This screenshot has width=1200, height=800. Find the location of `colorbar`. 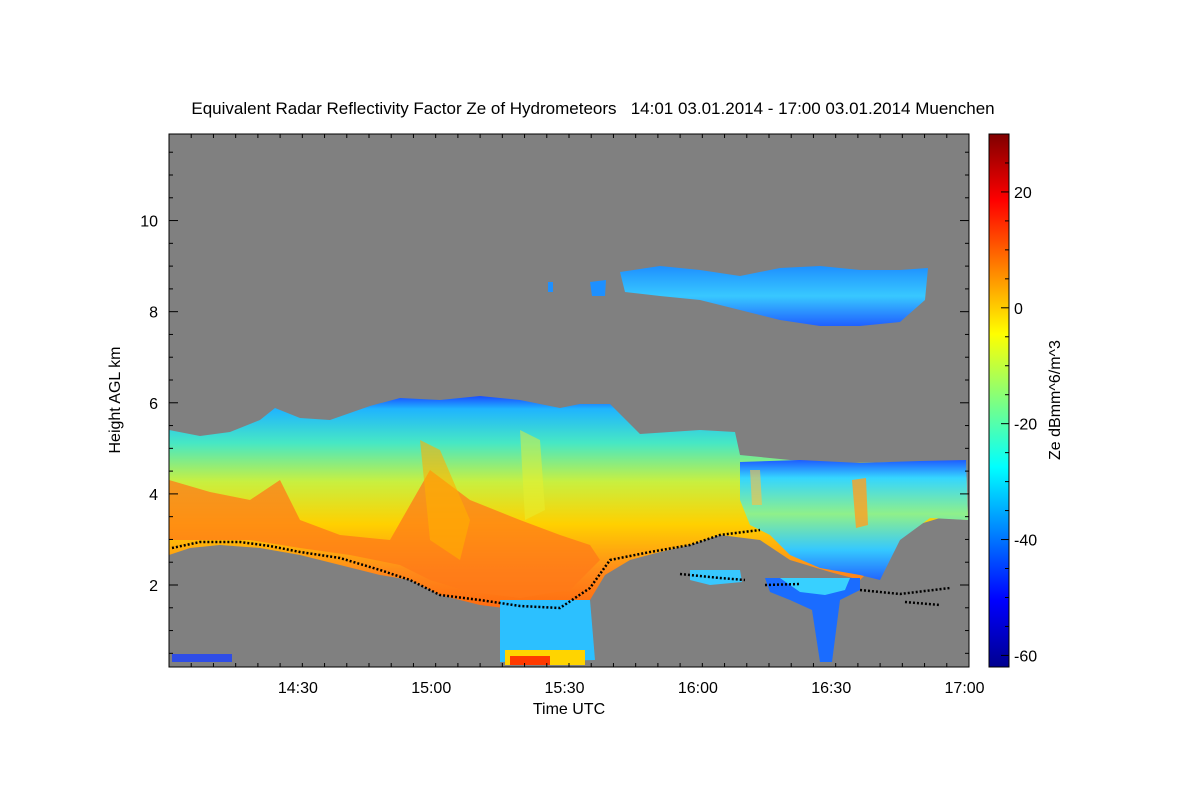

colorbar is located at coordinates (999, 400).